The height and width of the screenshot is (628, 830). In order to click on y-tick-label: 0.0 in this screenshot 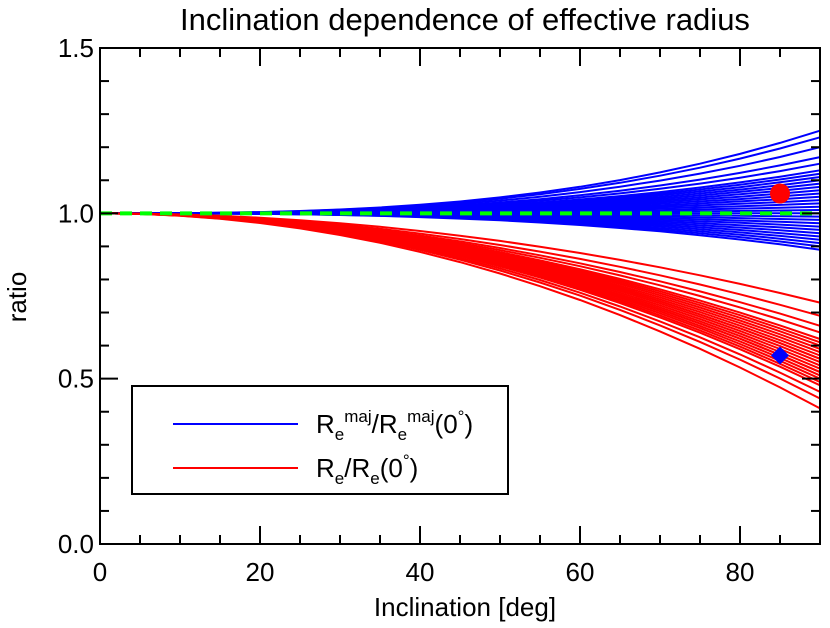, I will do `click(76, 544)`.